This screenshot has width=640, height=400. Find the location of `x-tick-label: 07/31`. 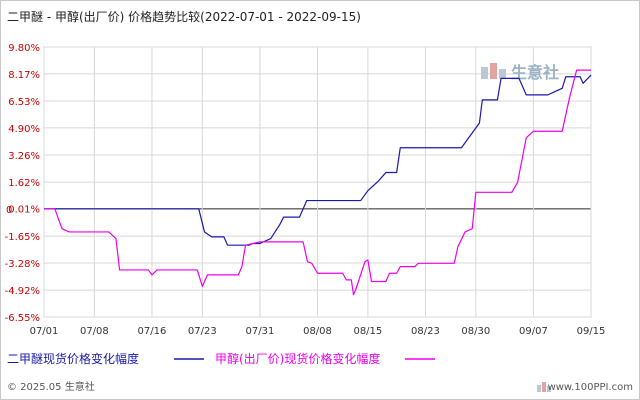

x-tick-label: 07/31 is located at coordinates (260, 331).